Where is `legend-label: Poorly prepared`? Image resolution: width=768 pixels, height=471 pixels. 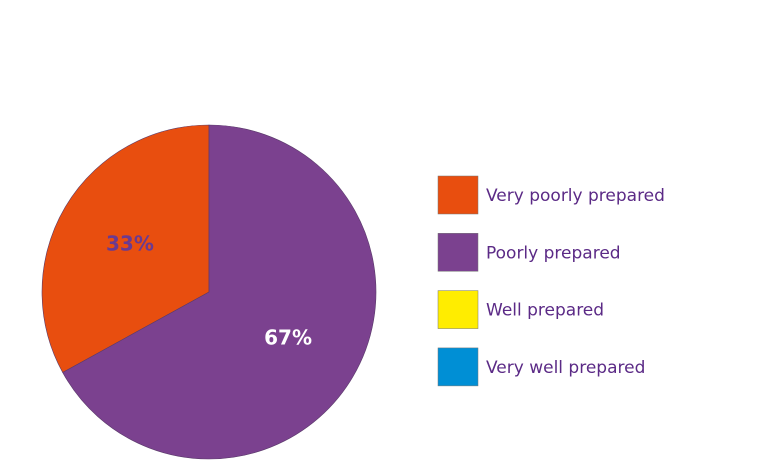
legend-label: Poorly prepared is located at coordinates (553, 253).